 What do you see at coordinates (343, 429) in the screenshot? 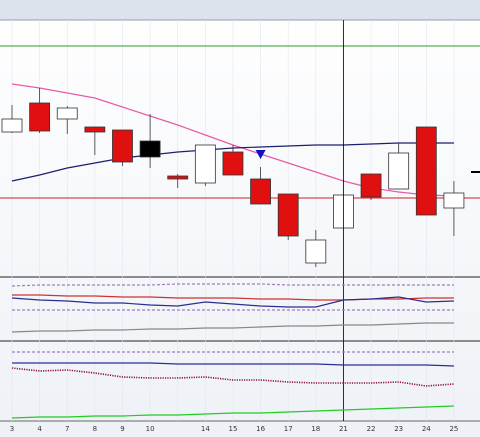
I see `x-tick-label: 21` at bounding box center [343, 429].